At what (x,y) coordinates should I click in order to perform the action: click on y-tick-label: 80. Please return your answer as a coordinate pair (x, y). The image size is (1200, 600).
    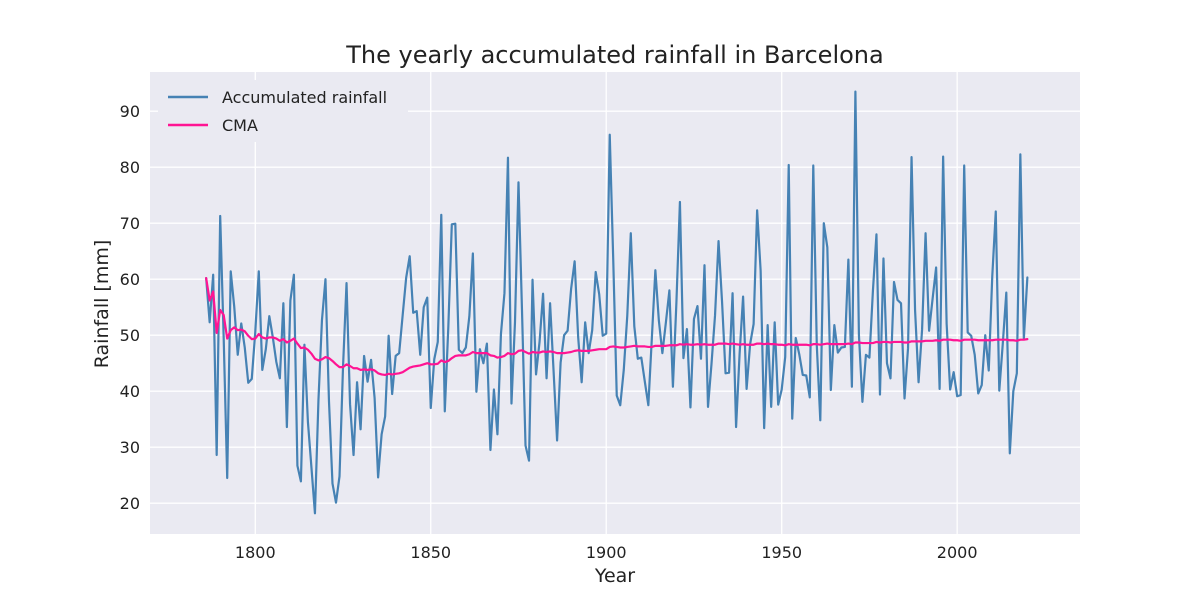
    Looking at the image, I should click on (130, 167).